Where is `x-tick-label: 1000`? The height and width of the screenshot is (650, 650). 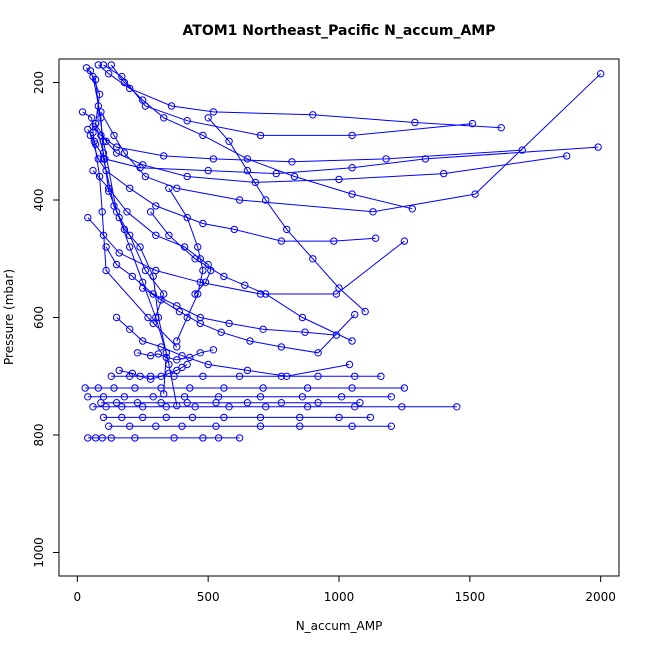 x-tick-label: 1000 is located at coordinates (339, 597).